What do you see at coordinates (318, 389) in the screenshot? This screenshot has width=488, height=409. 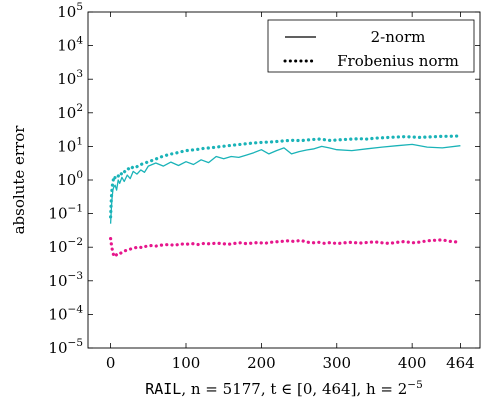 I see `x-axis-title-t: t ∈ [0, 464],` at bounding box center [318, 389].